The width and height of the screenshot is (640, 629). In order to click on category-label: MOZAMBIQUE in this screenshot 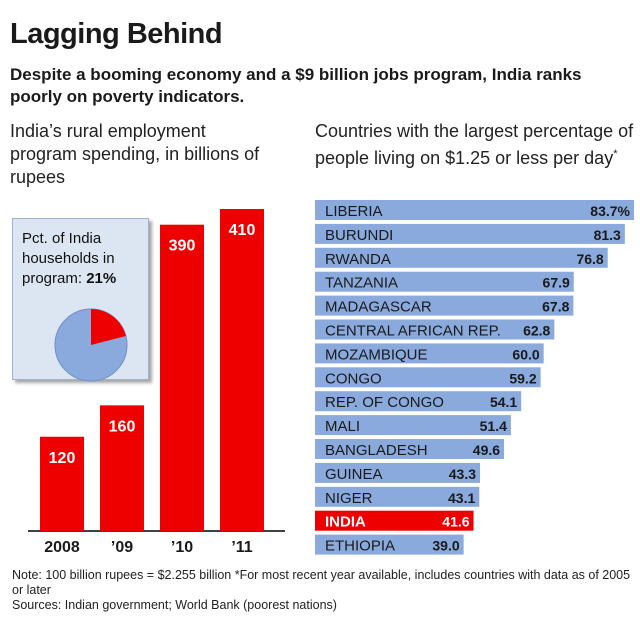, I will do `click(376, 354)`.